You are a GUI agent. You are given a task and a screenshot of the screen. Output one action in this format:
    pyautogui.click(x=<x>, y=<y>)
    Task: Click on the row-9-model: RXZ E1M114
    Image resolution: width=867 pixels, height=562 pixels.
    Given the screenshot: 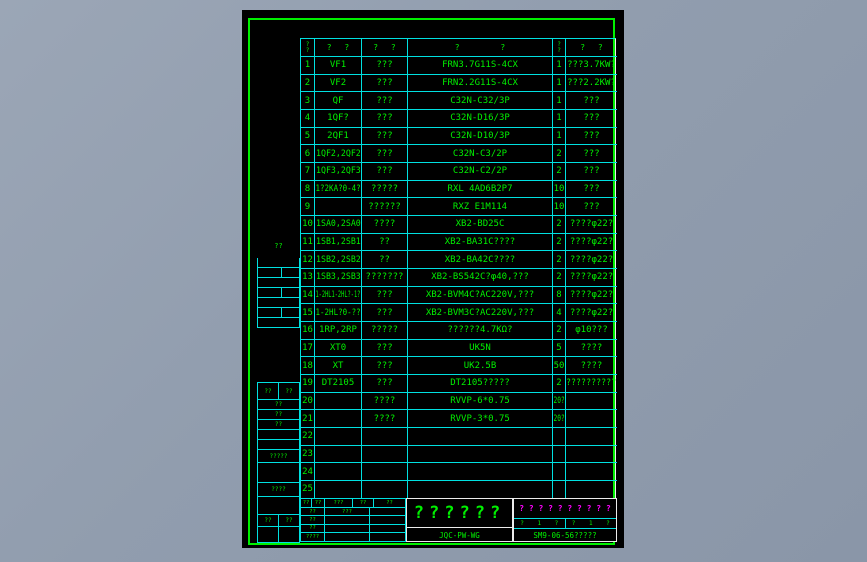 What is the action you would take?
    pyautogui.click(x=480, y=207)
    